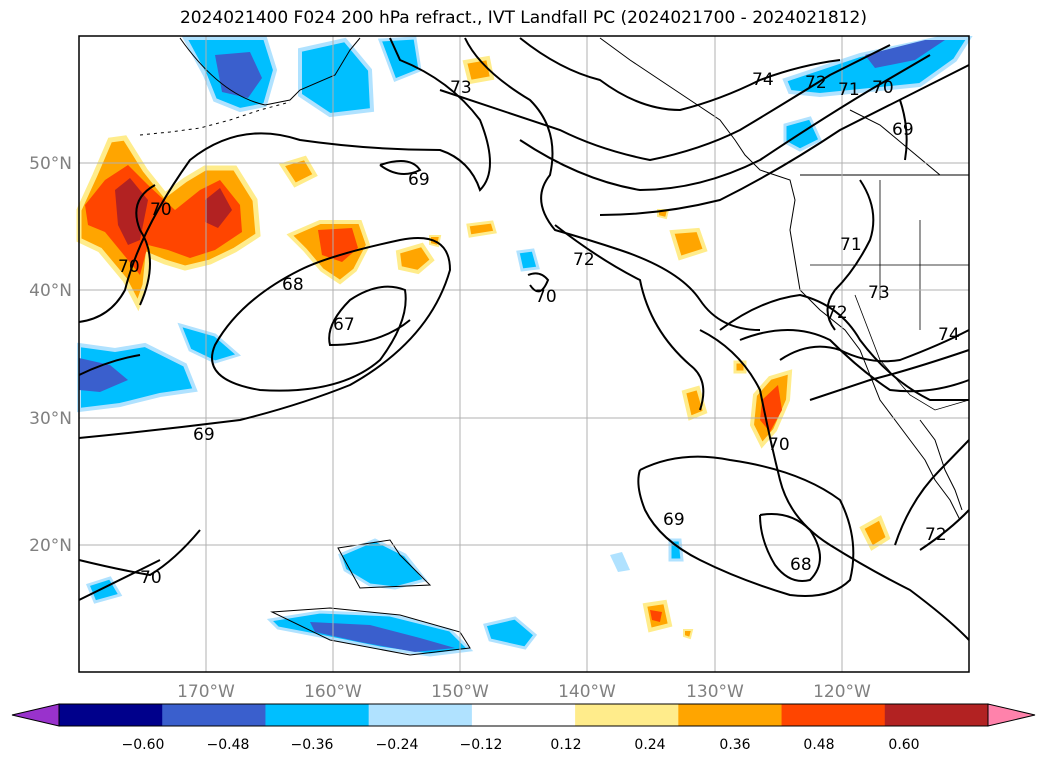 Image resolution: width=1047 pixels, height=765 pixels. I want to click on contour-label: 67, so click(344, 325).